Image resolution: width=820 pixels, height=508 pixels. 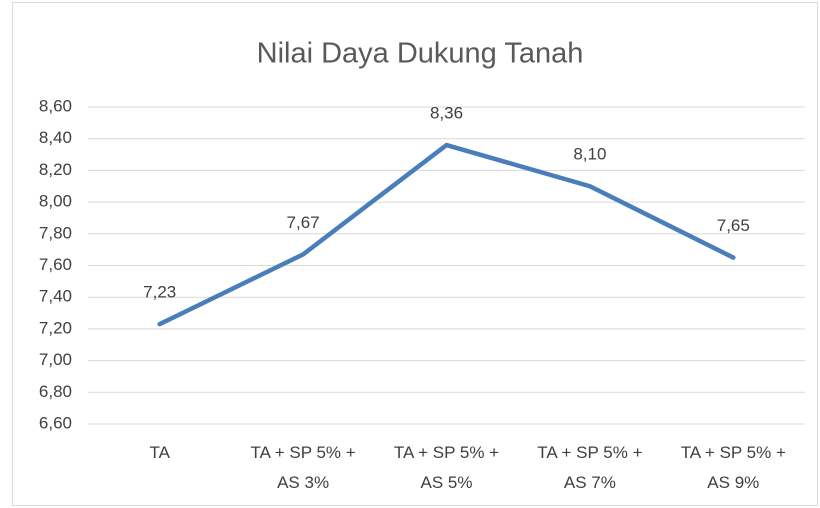 What do you see at coordinates (55, 201) in the screenshot?
I see `y-tick-label: 8,00` at bounding box center [55, 201].